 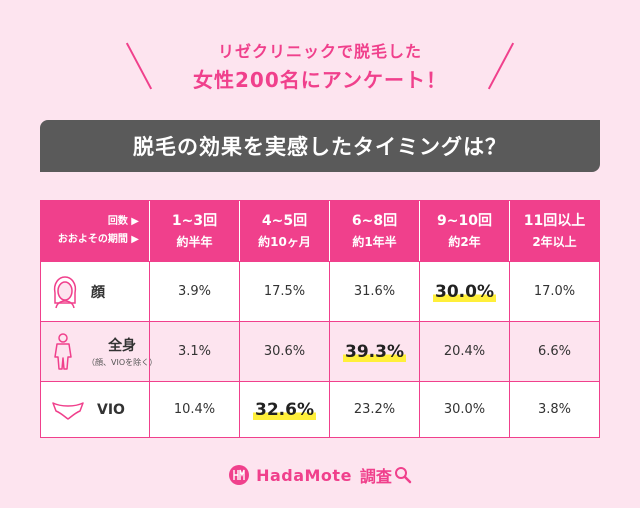 What do you see at coordinates (375, 476) in the screenshot?
I see `survey-label: 調査` at bounding box center [375, 476].